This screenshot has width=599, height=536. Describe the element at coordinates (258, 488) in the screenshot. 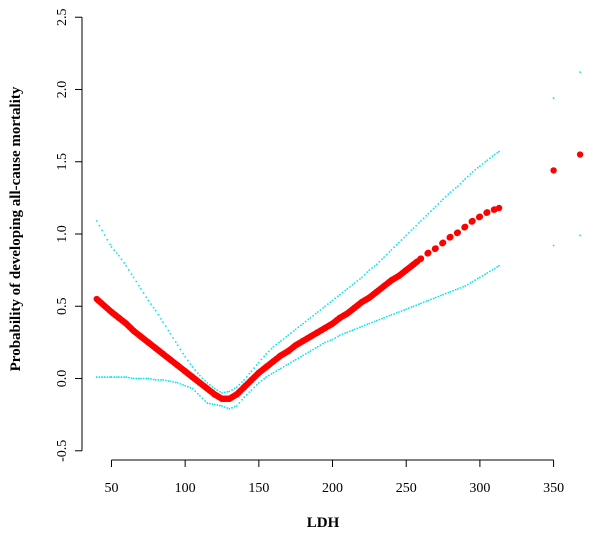

I see `x-tick-label: 150` at that location.